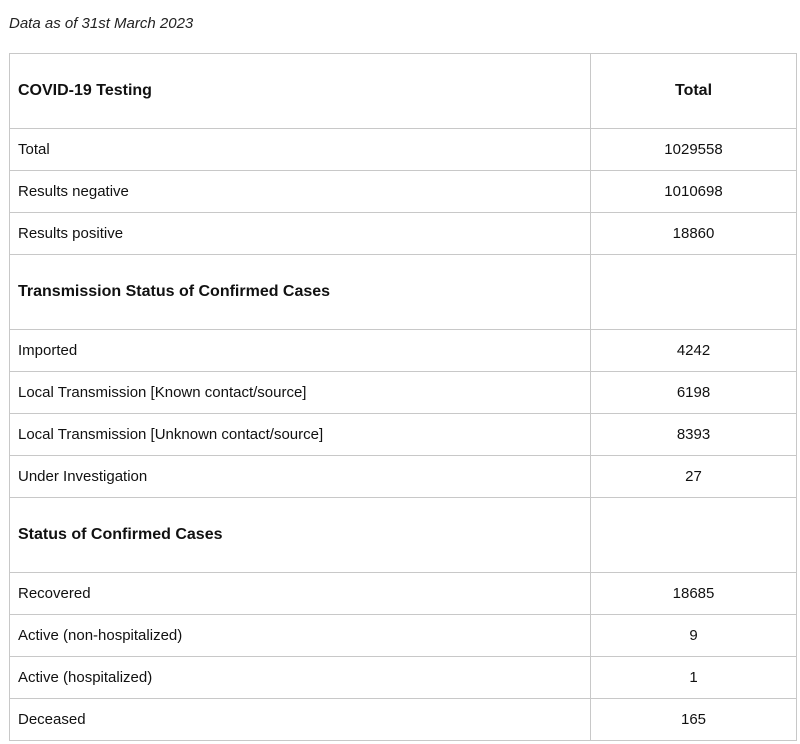 The image size is (800, 744). What do you see at coordinates (693, 91) in the screenshot?
I see `column-header-total: Total` at bounding box center [693, 91].